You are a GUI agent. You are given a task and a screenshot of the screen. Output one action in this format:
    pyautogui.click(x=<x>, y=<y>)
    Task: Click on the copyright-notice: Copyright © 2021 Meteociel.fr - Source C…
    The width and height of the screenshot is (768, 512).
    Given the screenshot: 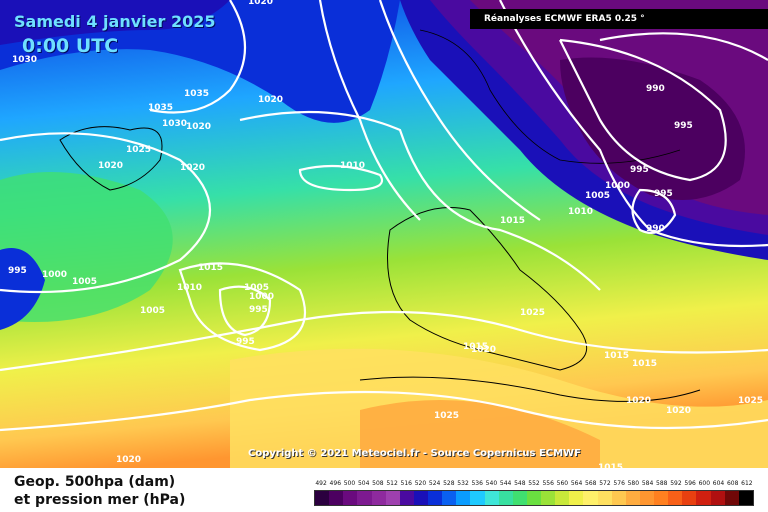 What is the action you would take?
    pyautogui.click(x=414, y=453)
    